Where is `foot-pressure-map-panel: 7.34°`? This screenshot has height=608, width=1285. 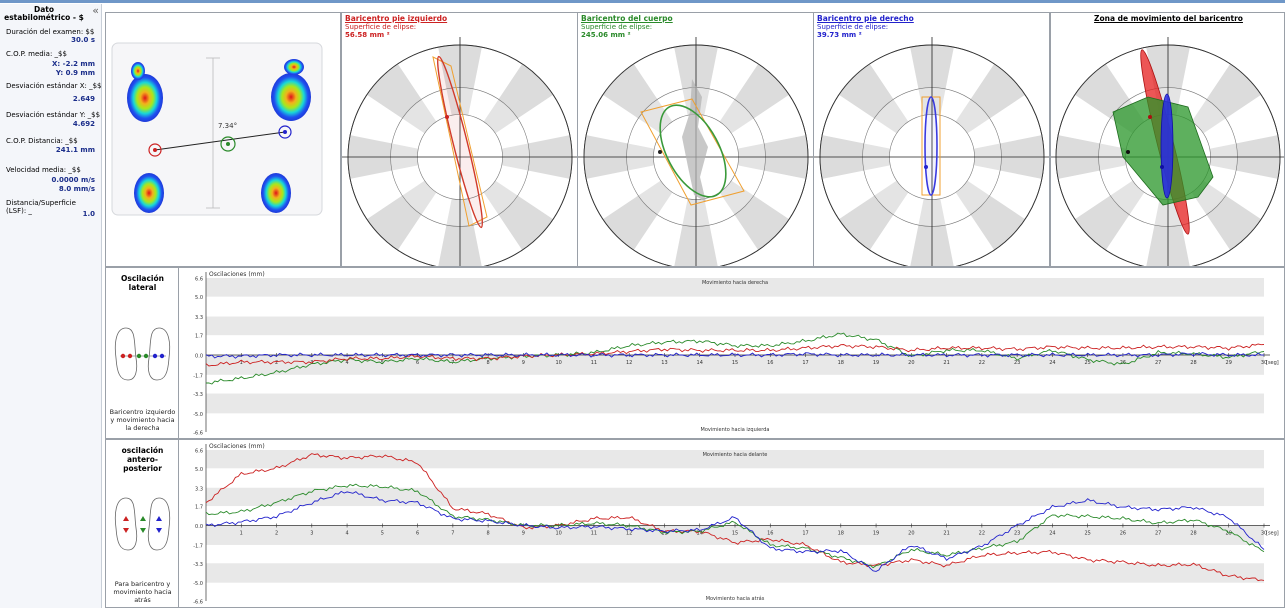 foot-pressure-map-panel: 7.34° is located at coordinates (223, 139).